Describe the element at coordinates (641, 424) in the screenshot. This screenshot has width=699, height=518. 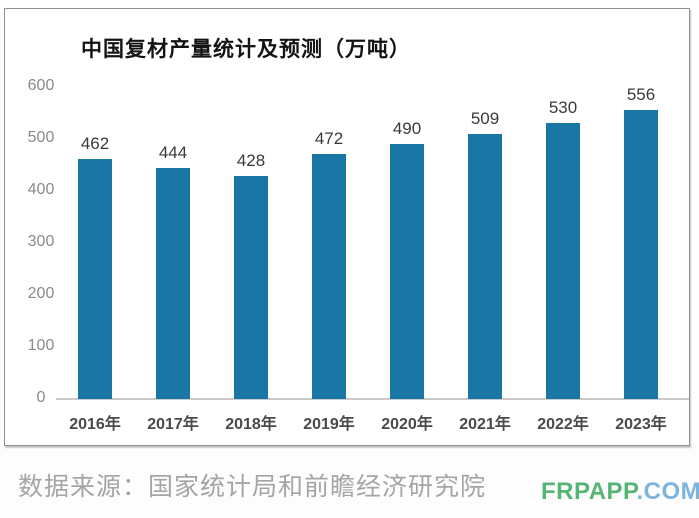
I see `x-axis-category-label: 2023年` at that location.